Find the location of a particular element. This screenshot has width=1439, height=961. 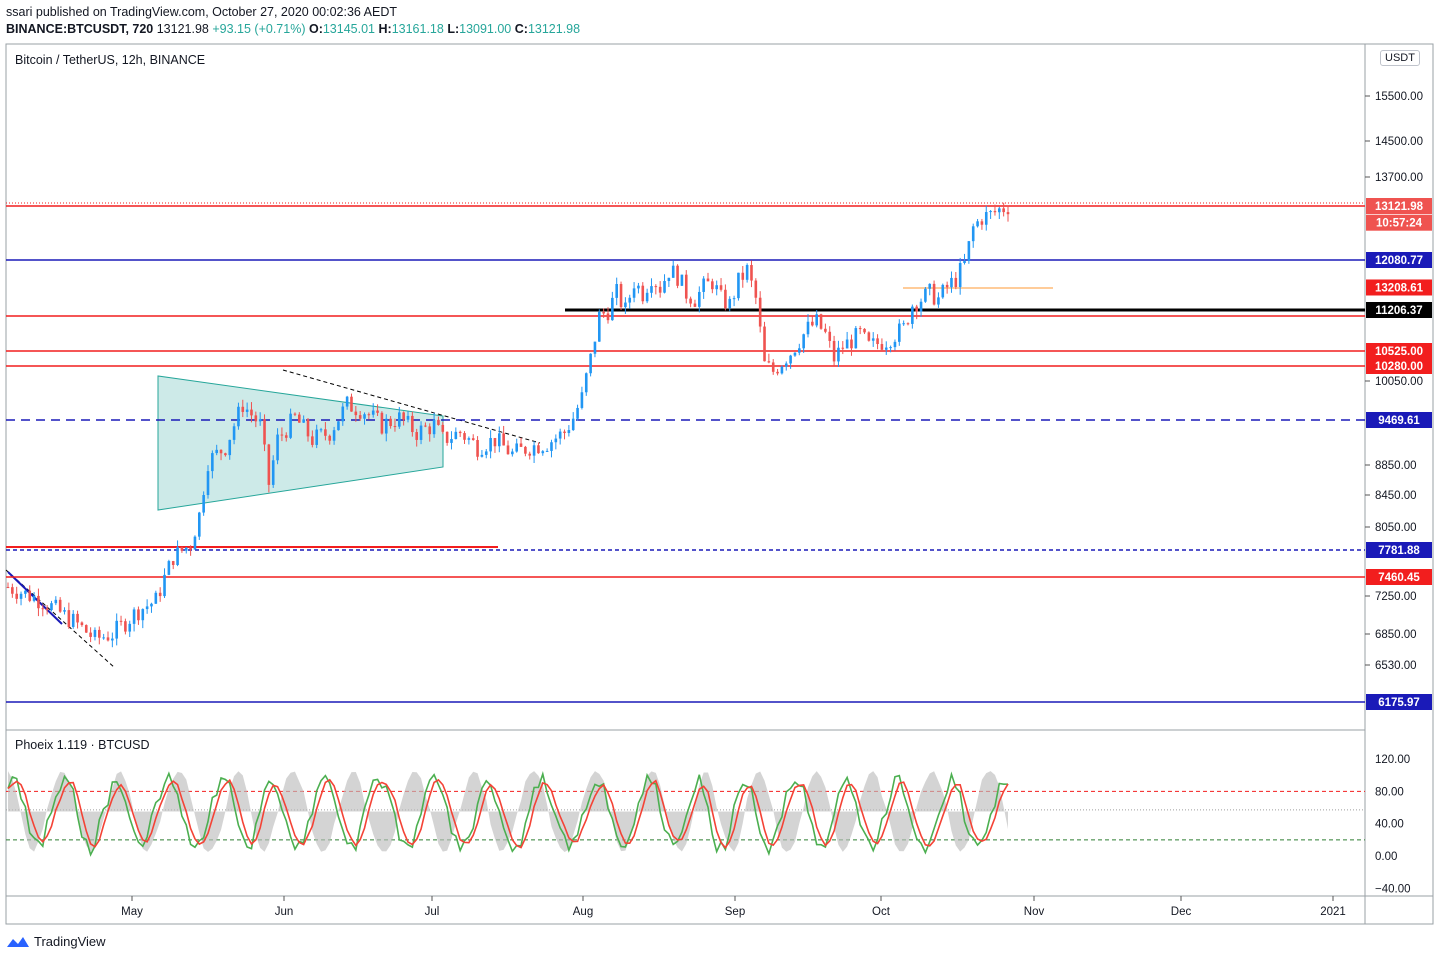

price-tag-label: 7460.45 is located at coordinates (1399, 578).